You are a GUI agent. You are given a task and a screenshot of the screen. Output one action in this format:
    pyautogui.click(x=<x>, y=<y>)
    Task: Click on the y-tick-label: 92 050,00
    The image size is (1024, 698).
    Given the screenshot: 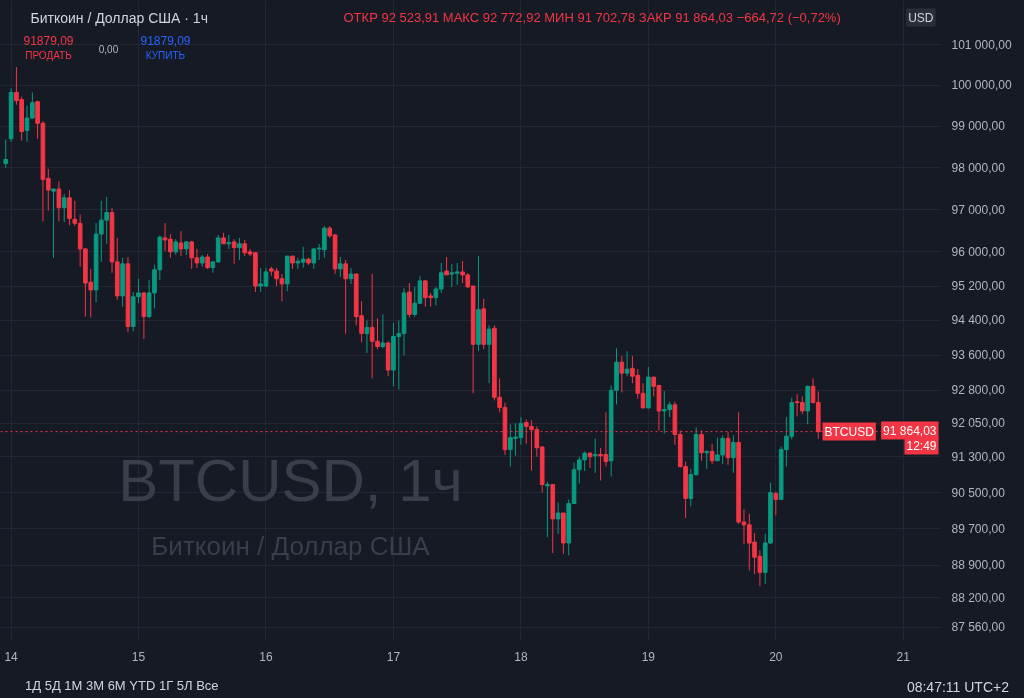 What is the action you would take?
    pyautogui.click(x=978, y=423)
    